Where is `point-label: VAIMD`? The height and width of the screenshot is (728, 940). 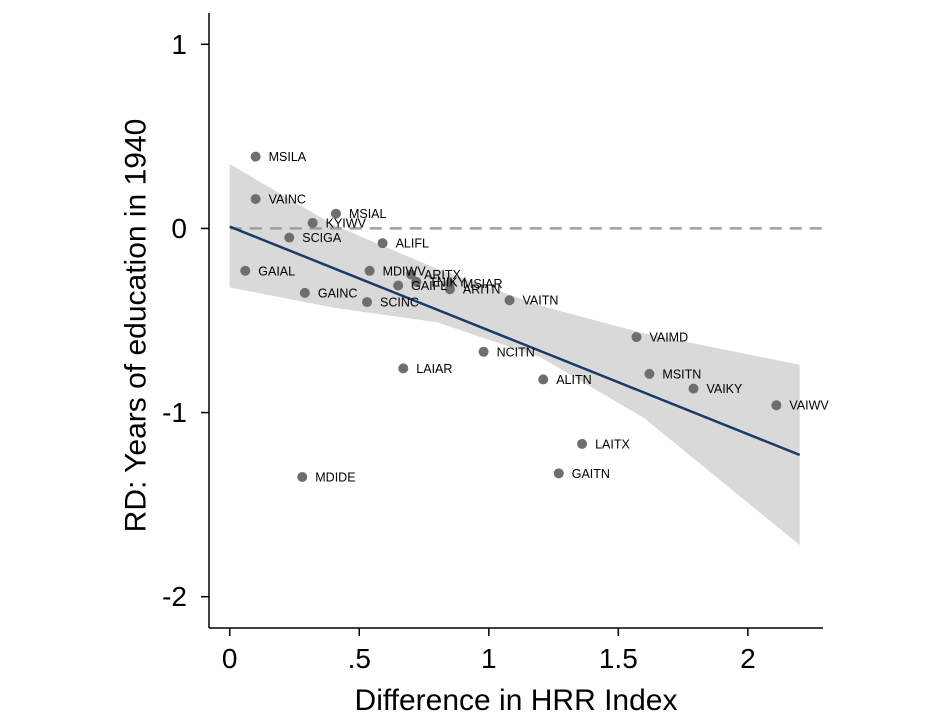
point-label: VAIMD is located at coordinates (668, 338).